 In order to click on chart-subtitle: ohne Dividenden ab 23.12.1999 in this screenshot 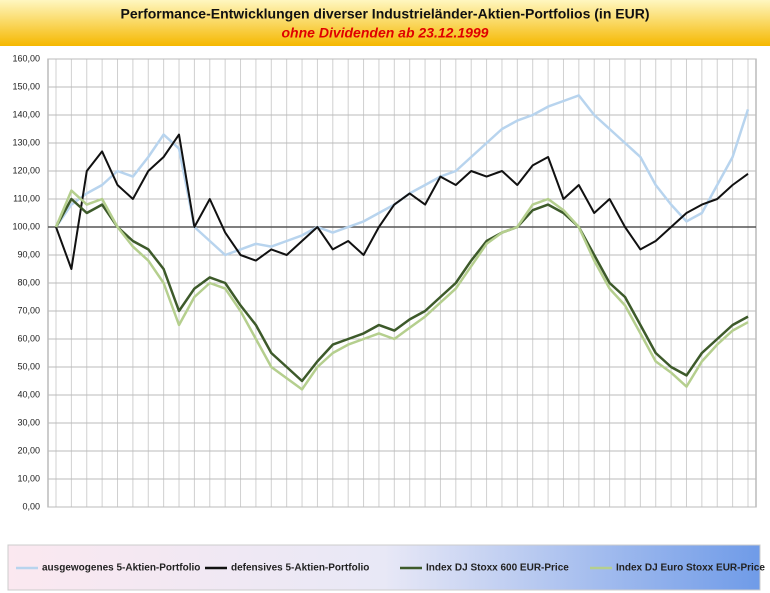, I will do `click(385, 33)`.